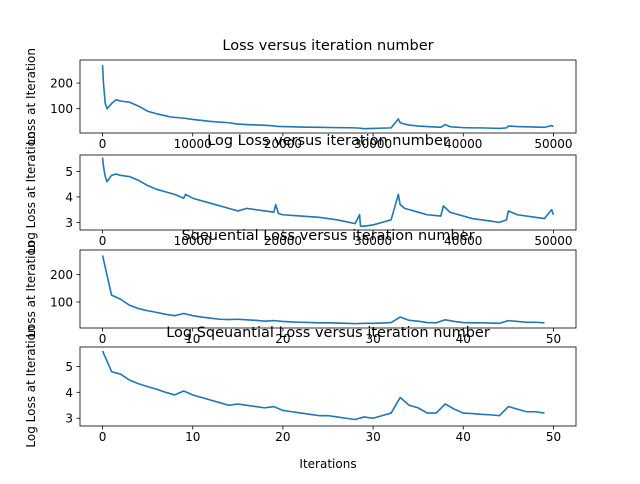 This screenshot has width=640, height=484. I want to click on subplot-title: Sqeuential Loss versus iteration number, so click(327, 236).